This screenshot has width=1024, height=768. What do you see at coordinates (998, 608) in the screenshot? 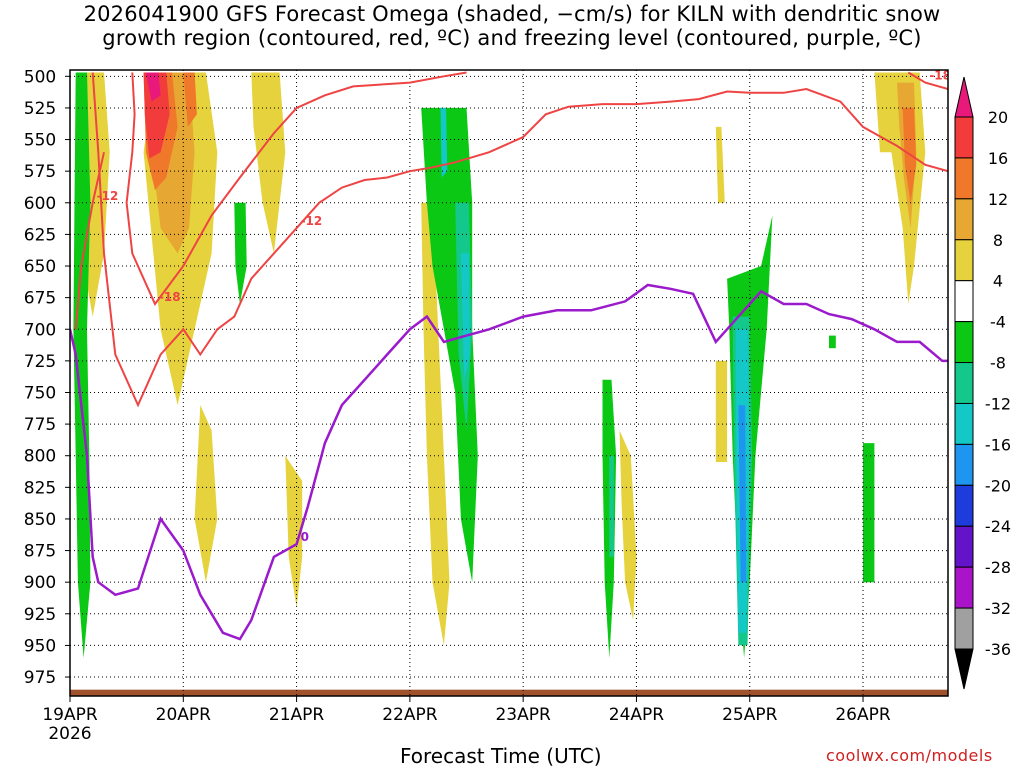
I see `colorbar-label-12: -32` at bounding box center [998, 608].